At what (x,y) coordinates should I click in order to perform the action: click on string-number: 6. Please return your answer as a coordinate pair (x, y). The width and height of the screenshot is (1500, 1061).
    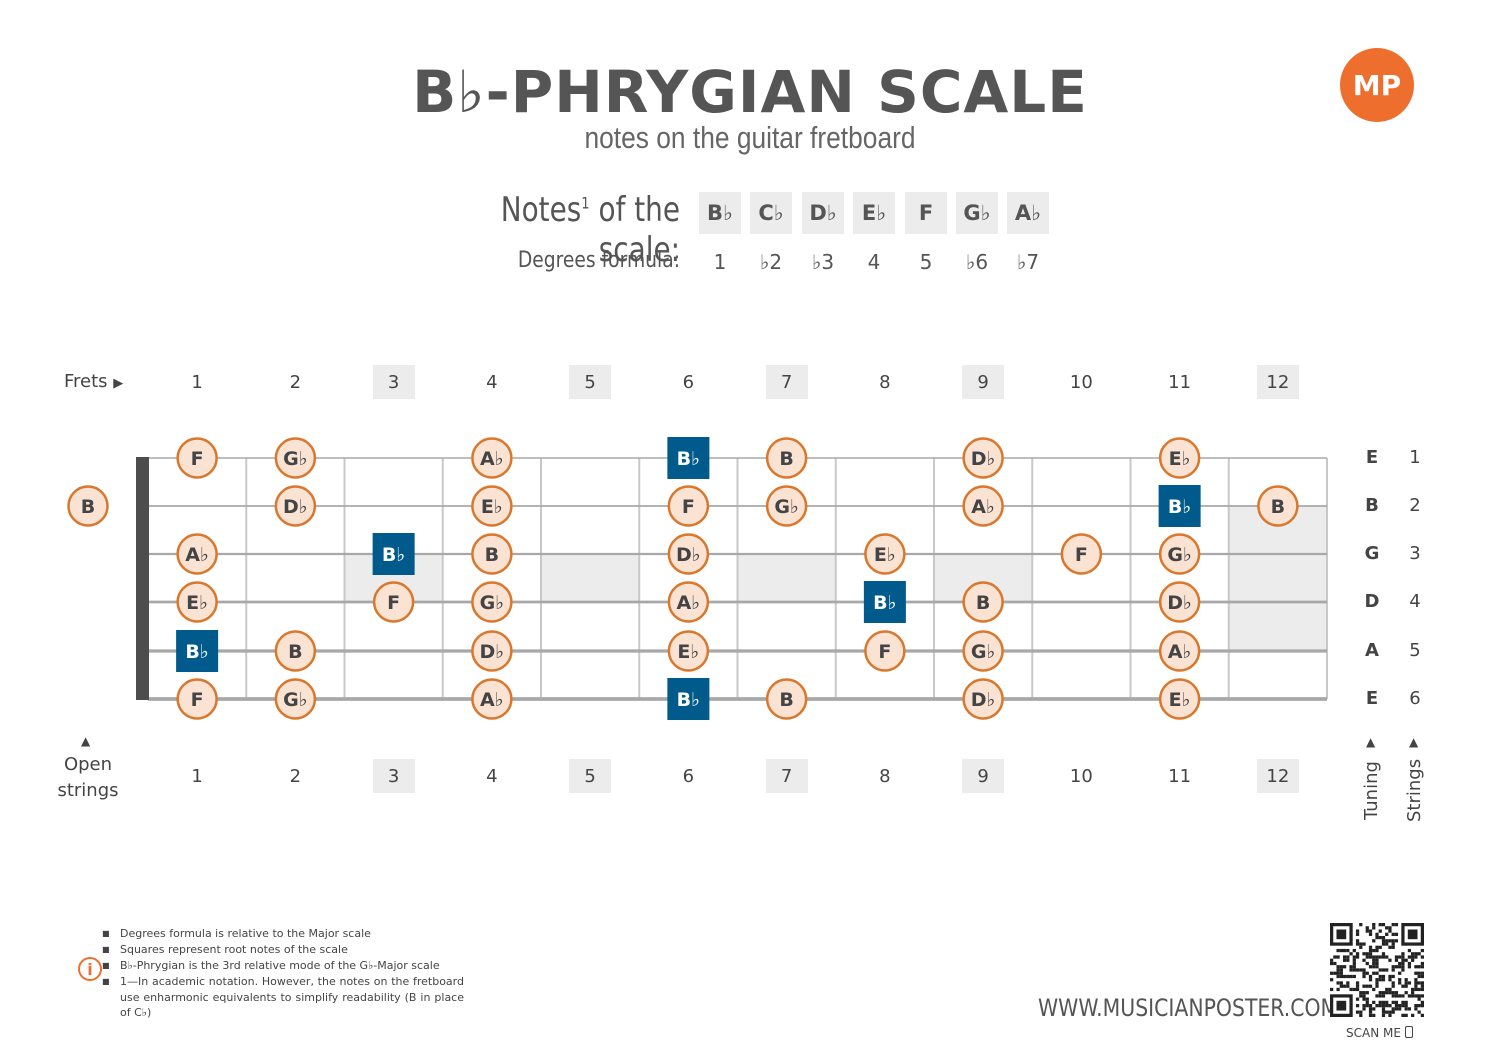
    Looking at the image, I should click on (1415, 698).